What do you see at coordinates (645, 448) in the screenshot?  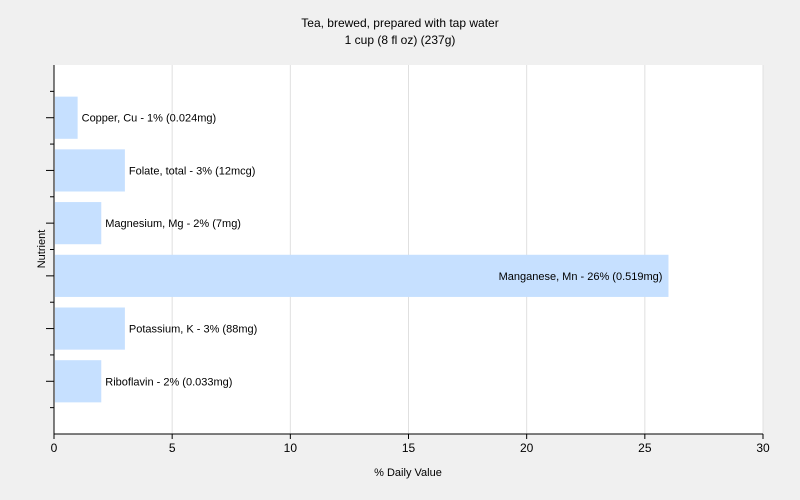 I see `x-tick-label: 25` at bounding box center [645, 448].